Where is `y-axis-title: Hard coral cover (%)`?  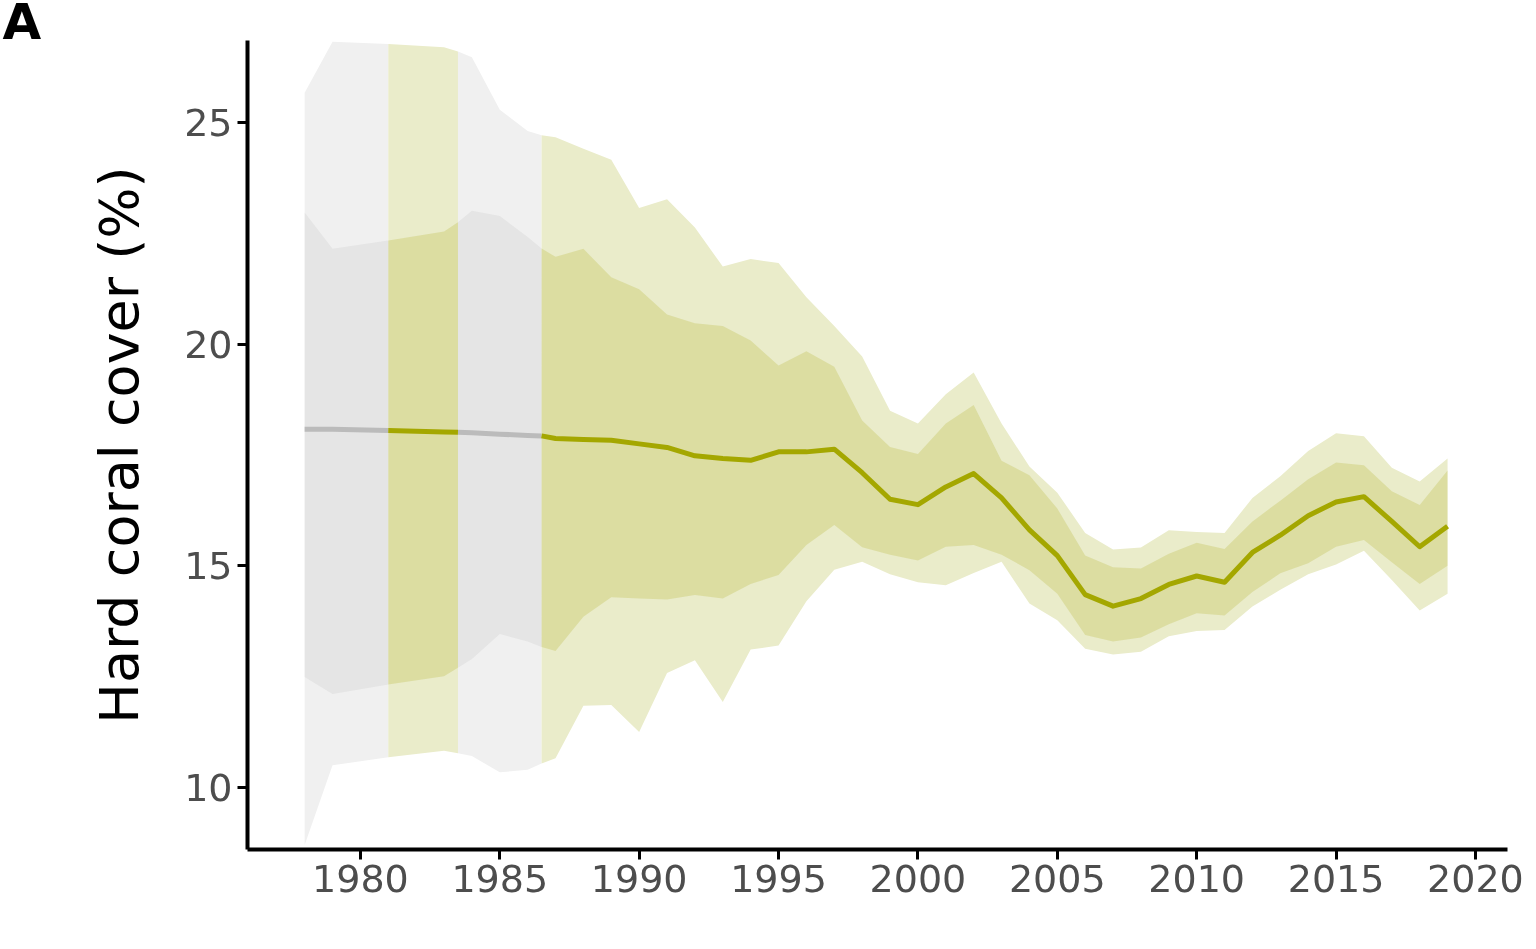
y-axis-title: Hard coral cover (%) is located at coordinates (120, 445).